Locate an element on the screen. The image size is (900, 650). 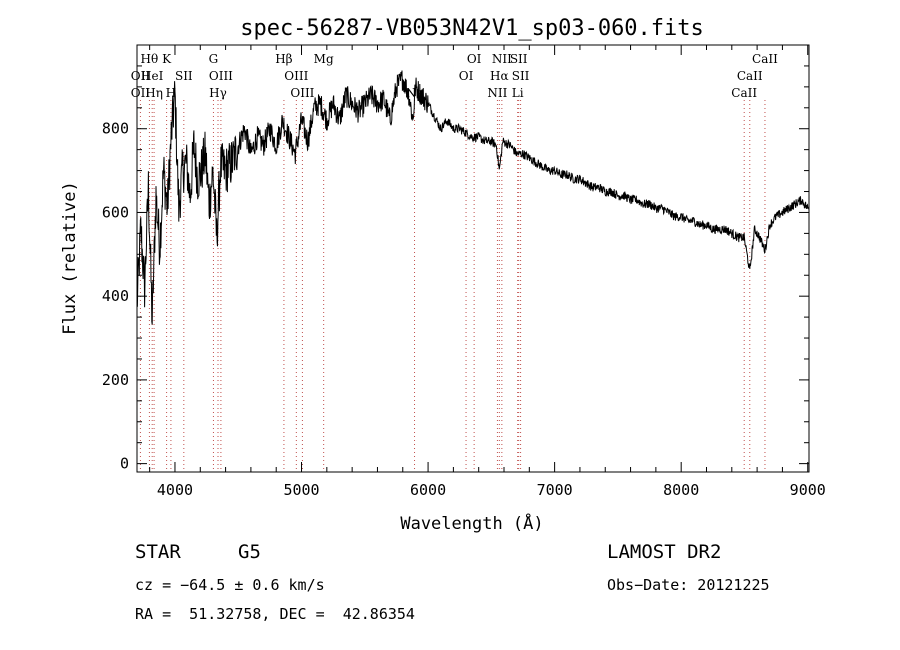
spectral-line-label: Hγ is located at coordinates (218, 93).